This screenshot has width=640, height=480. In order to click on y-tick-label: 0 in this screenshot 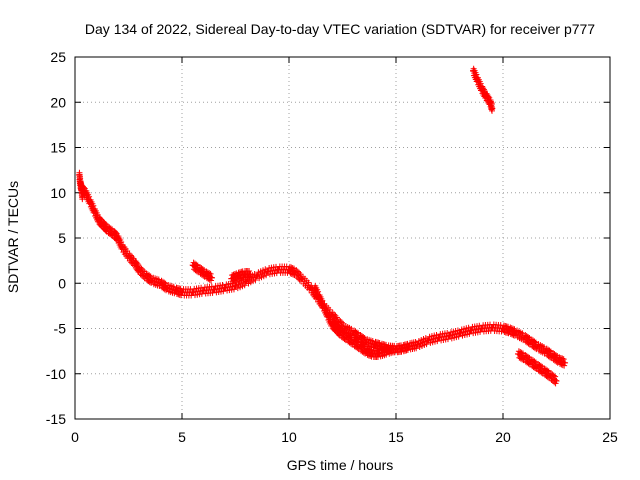, I will do `click(62, 283)`.